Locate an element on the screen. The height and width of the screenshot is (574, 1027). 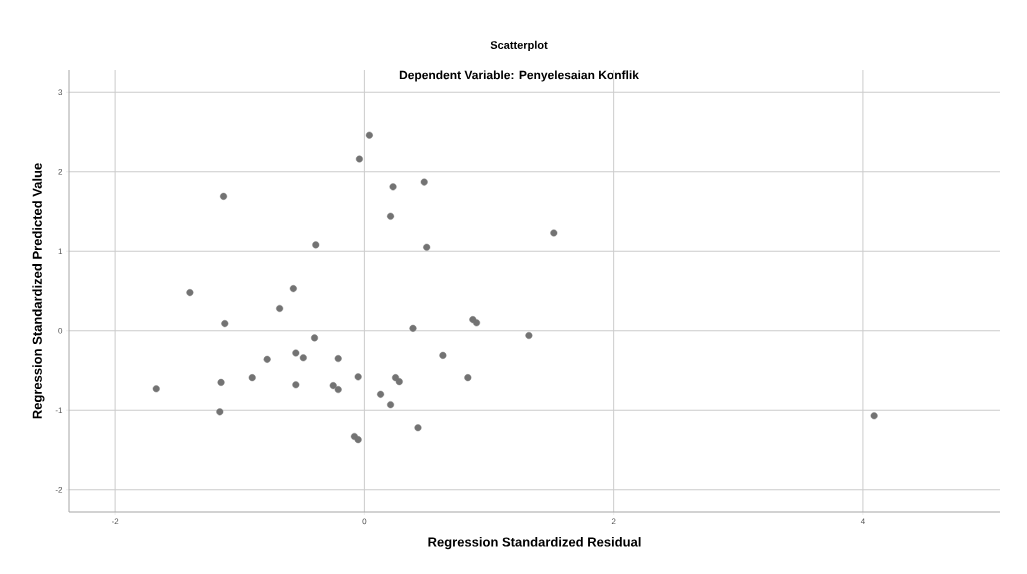
y-tick-label: 1 is located at coordinates (60, 251).